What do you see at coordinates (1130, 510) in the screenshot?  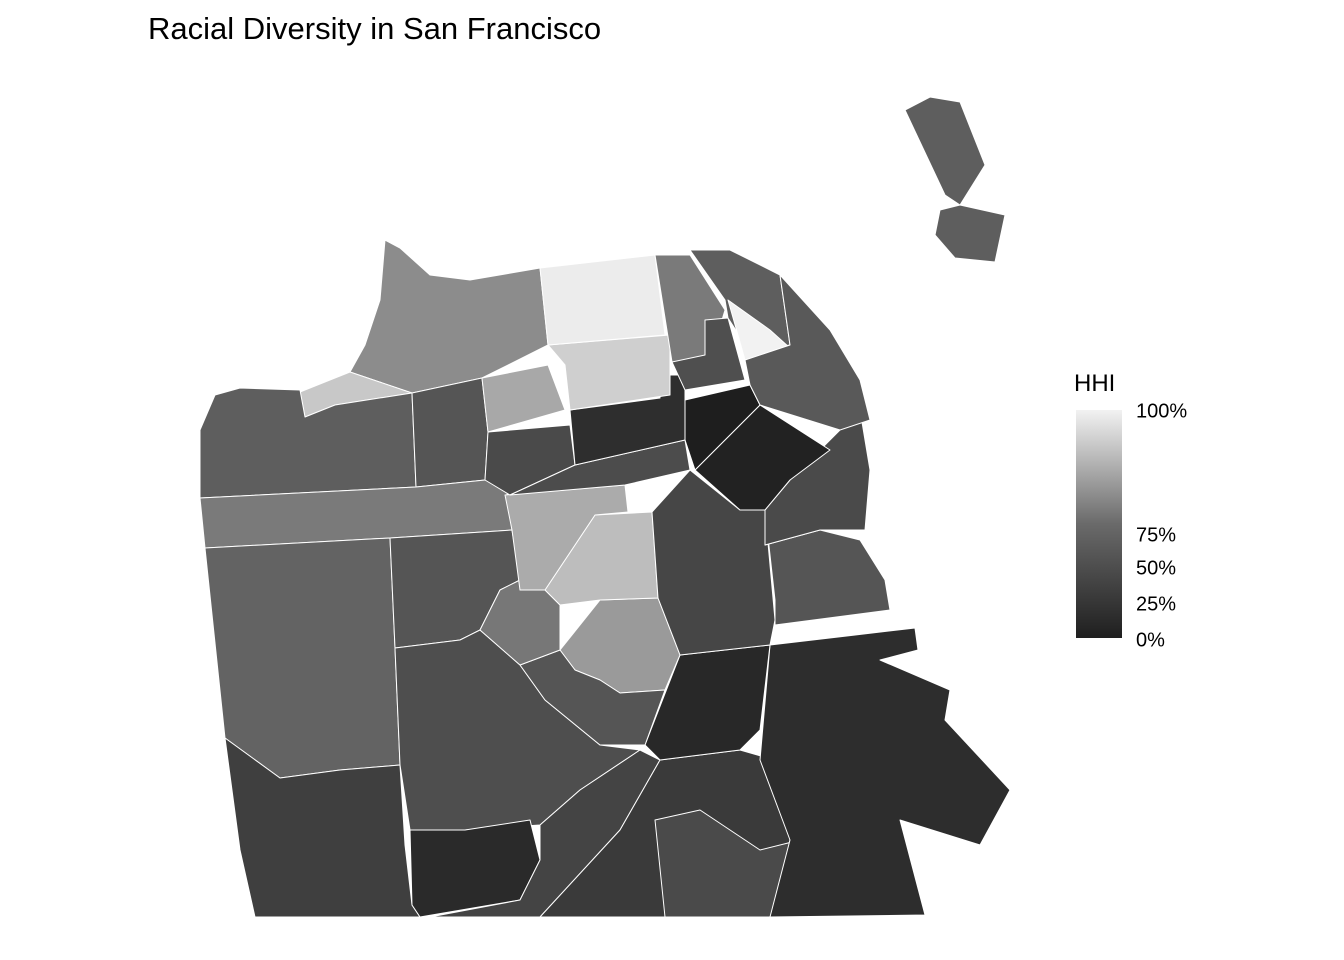 I see `legend: HHI 100% 75% 50% 25% 0%` at bounding box center [1130, 510].